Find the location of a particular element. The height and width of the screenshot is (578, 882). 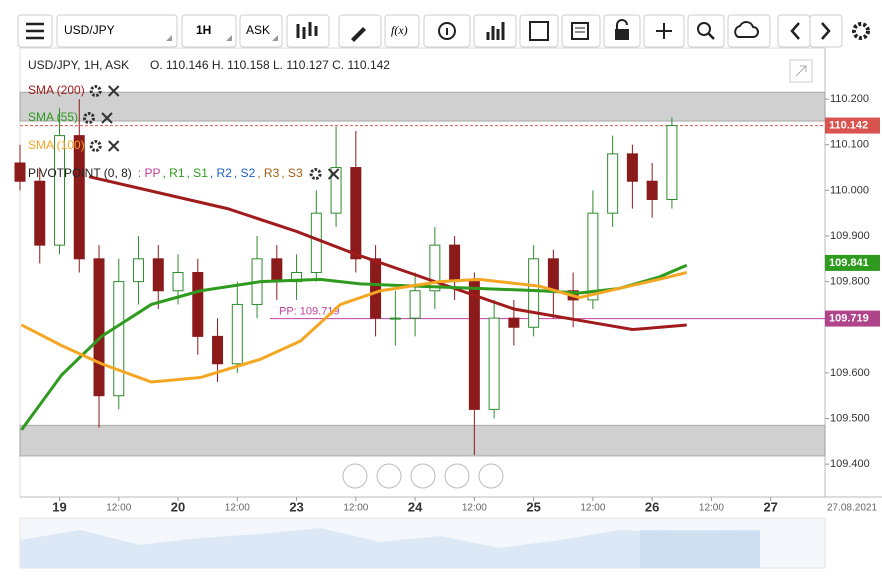

x-tick-label: 20 is located at coordinates (178, 506).